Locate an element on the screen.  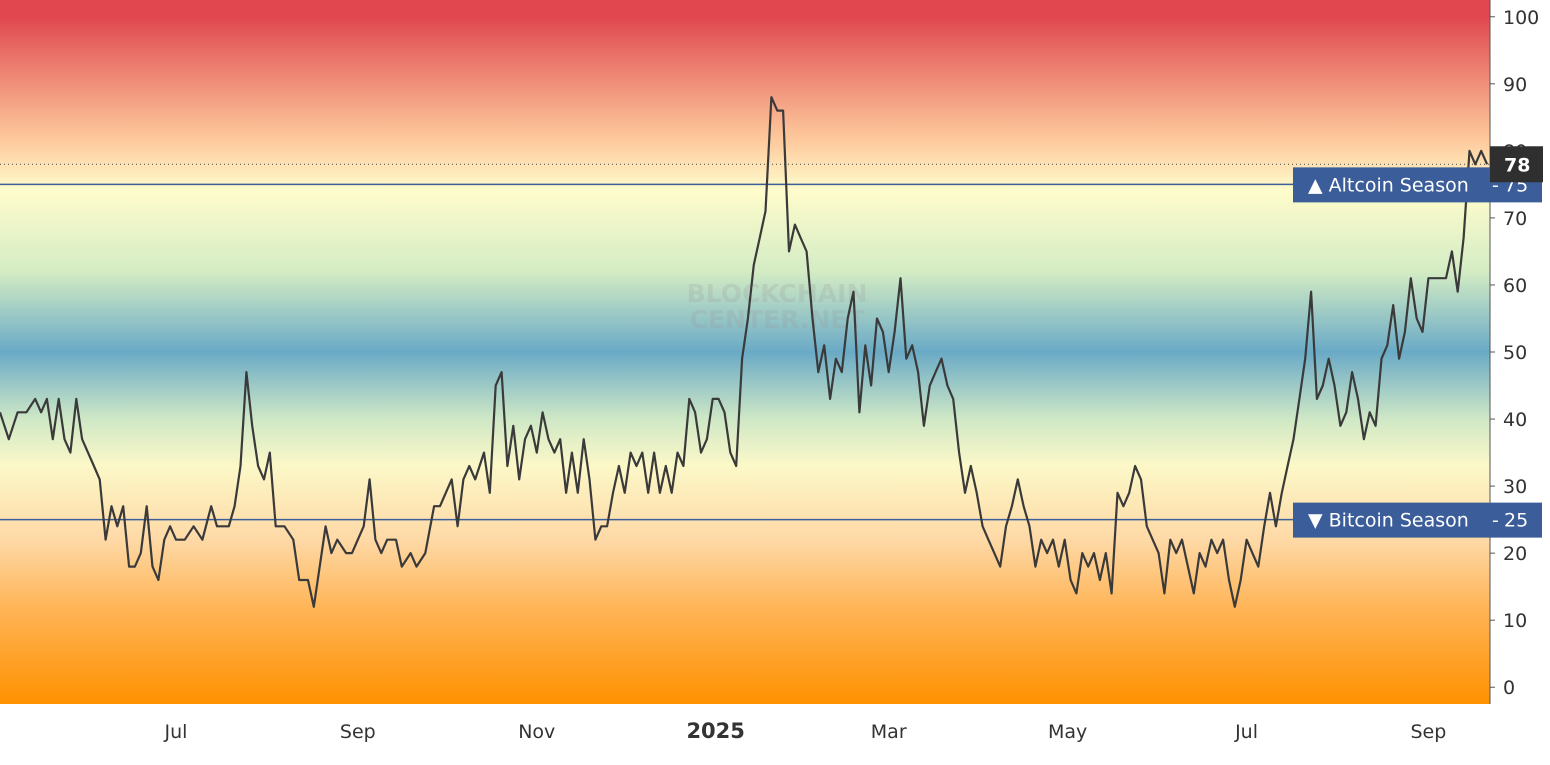
watermark-line-1: BLOCKCHAIN is located at coordinates (777, 293).